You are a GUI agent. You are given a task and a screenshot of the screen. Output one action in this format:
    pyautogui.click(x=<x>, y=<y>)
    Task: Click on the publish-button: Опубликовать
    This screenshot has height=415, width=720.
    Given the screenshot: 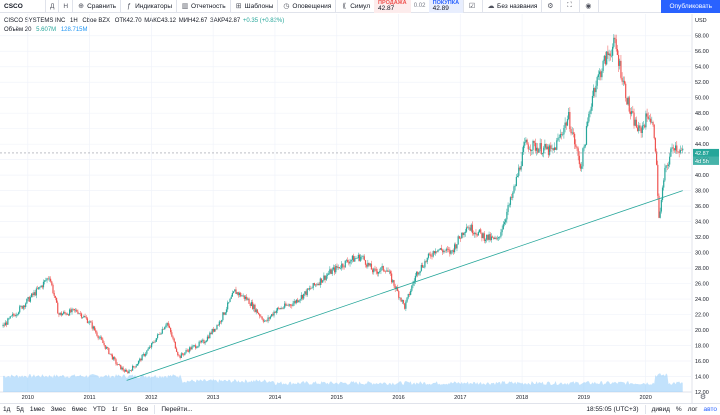 What is the action you would take?
    pyautogui.click(x=690, y=6)
    